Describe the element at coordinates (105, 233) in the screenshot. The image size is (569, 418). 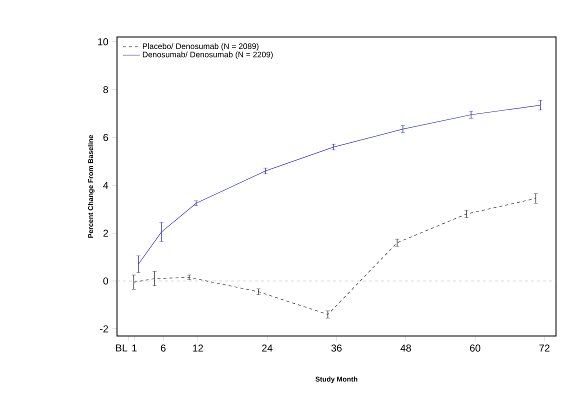
I see `y-tick-label: 2` at that location.